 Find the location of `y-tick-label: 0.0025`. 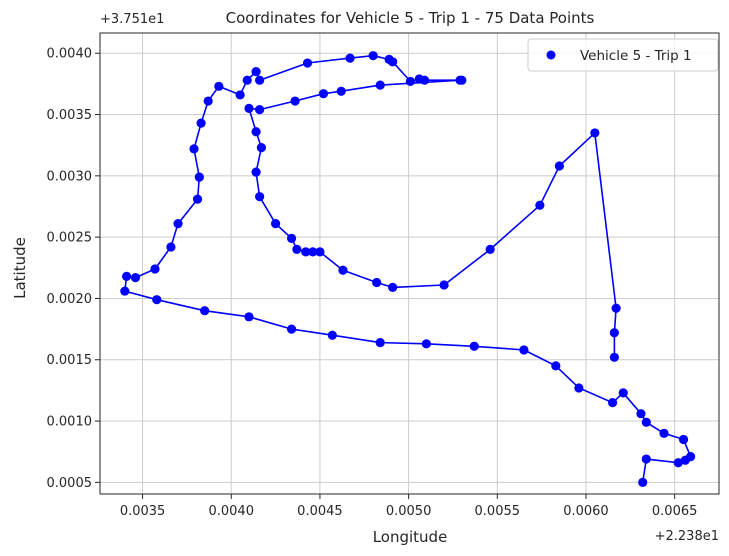

y-tick-label: 0.0025 is located at coordinates (70, 238).